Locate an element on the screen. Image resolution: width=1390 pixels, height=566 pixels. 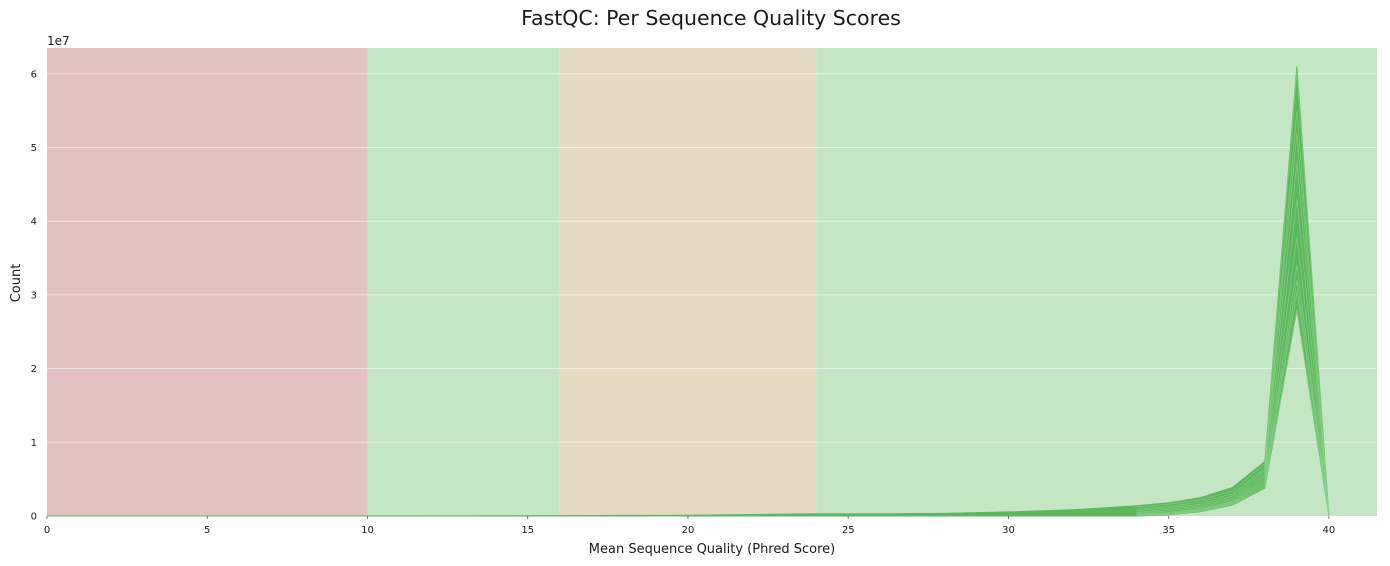
x-axis-label: Mean Sequence Quality (Phred Score) is located at coordinates (712, 549).